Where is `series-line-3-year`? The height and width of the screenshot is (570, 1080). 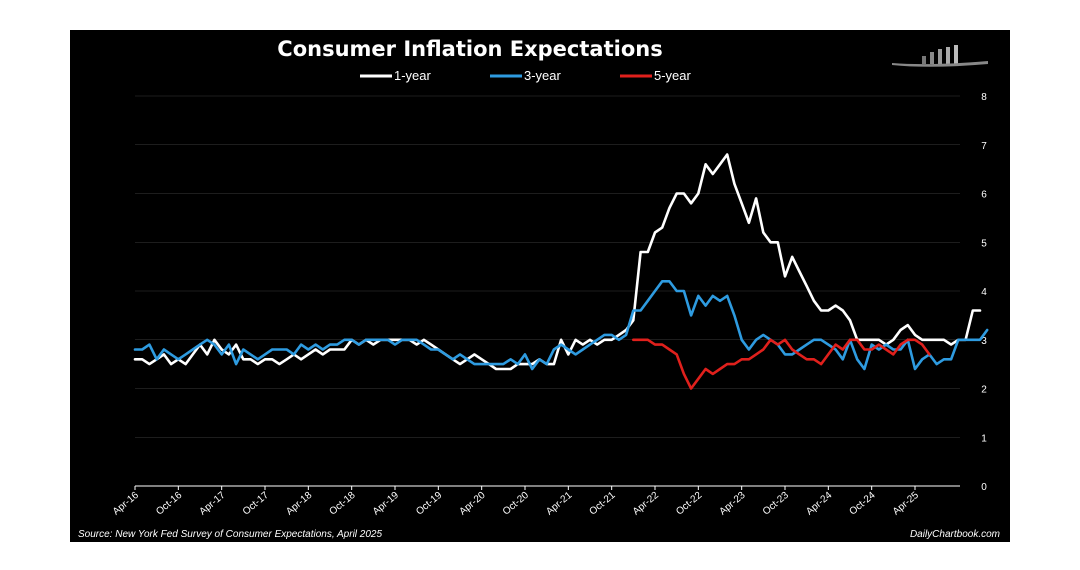 series-line-3-year is located at coordinates (561, 325).